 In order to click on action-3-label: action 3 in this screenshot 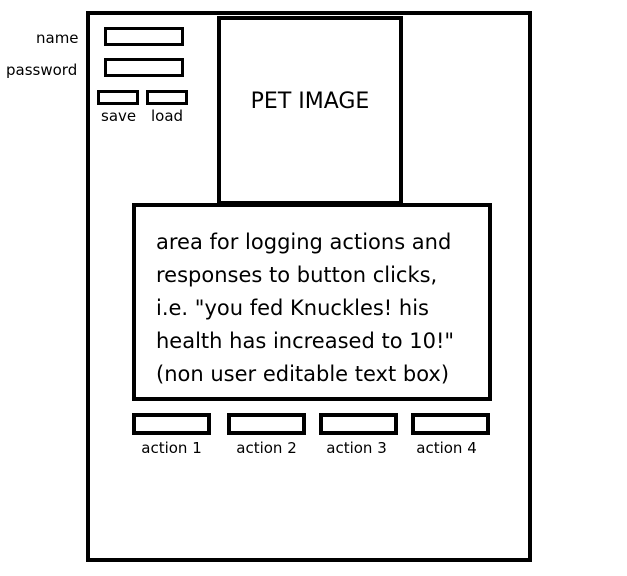, I will do `click(356, 448)`.